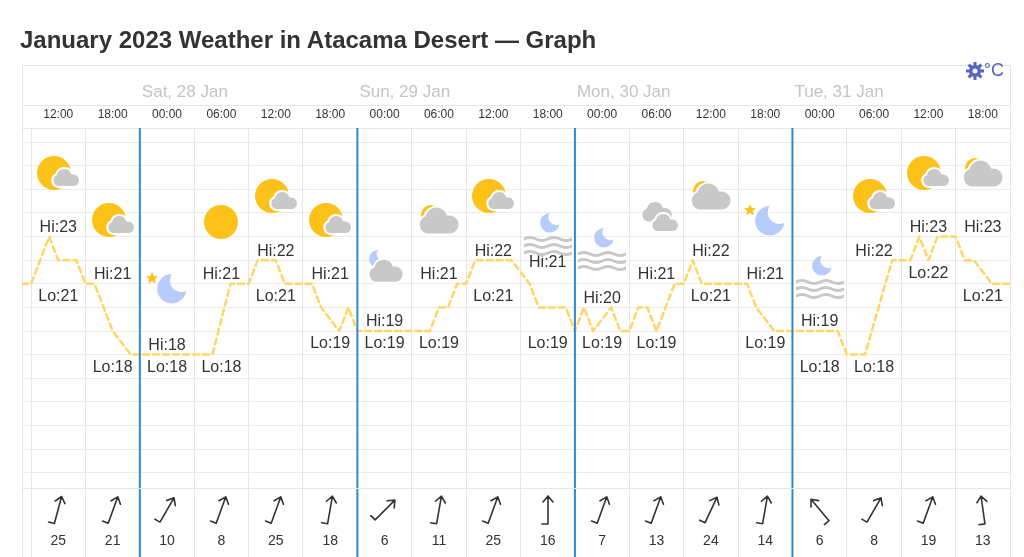 This screenshot has width=1024, height=557. What do you see at coordinates (439, 539) in the screenshot?
I see `text: 11` at bounding box center [439, 539].